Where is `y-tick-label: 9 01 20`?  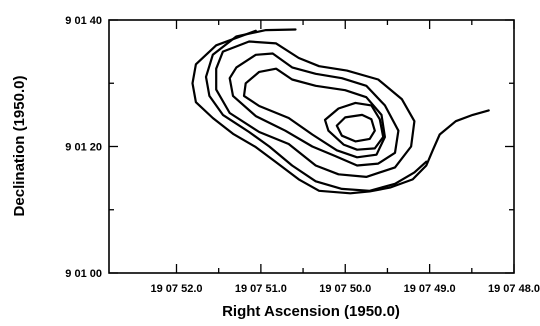
y-tick-label: 9 01 20 is located at coordinates (83, 148).